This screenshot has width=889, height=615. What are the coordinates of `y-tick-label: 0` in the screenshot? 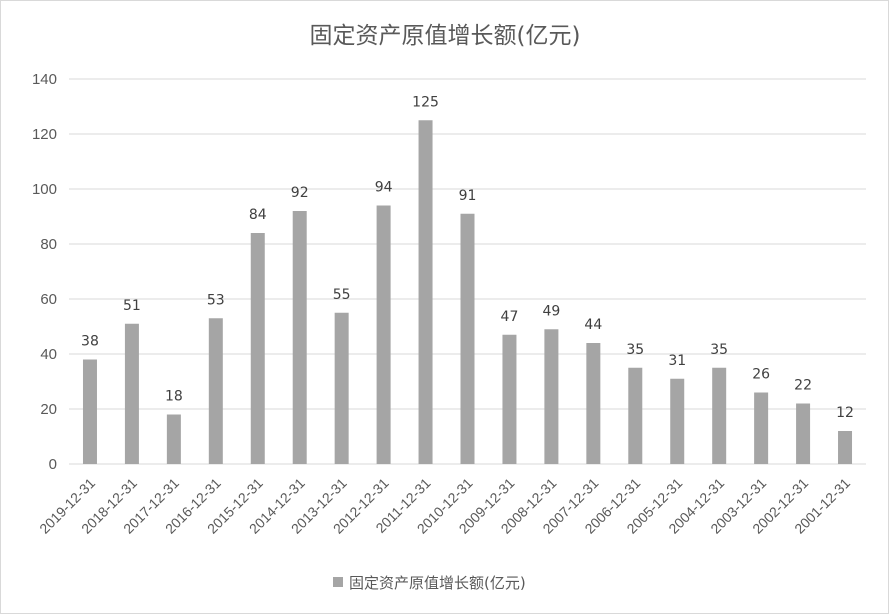 It's located at (53, 464).